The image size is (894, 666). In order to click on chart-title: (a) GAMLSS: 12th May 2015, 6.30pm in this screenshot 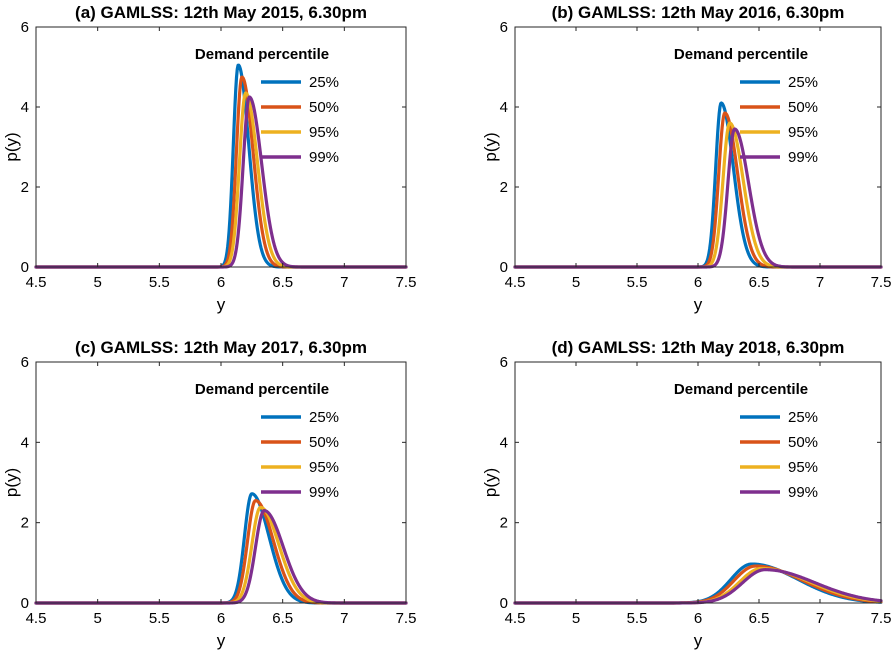, I will do `click(221, 12)`.